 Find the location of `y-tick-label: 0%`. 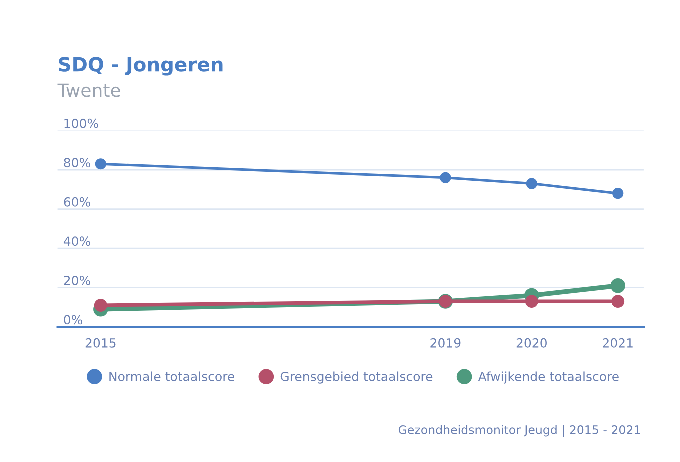

y-tick-label: 0% is located at coordinates (73, 320).